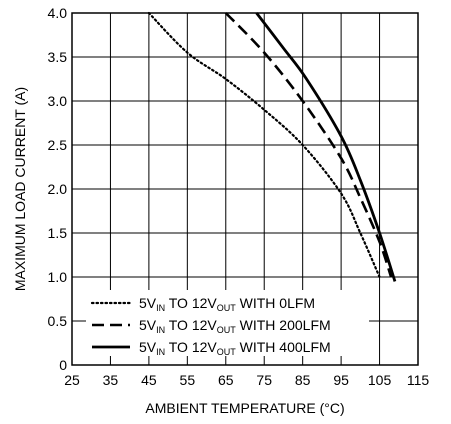 Image resolution: width=451 pixels, height=424 pixels. What do you see at coordinates (226, 380) in the screenshot?
I see `x-tick-label: 65` at bounding box center [226, 380].